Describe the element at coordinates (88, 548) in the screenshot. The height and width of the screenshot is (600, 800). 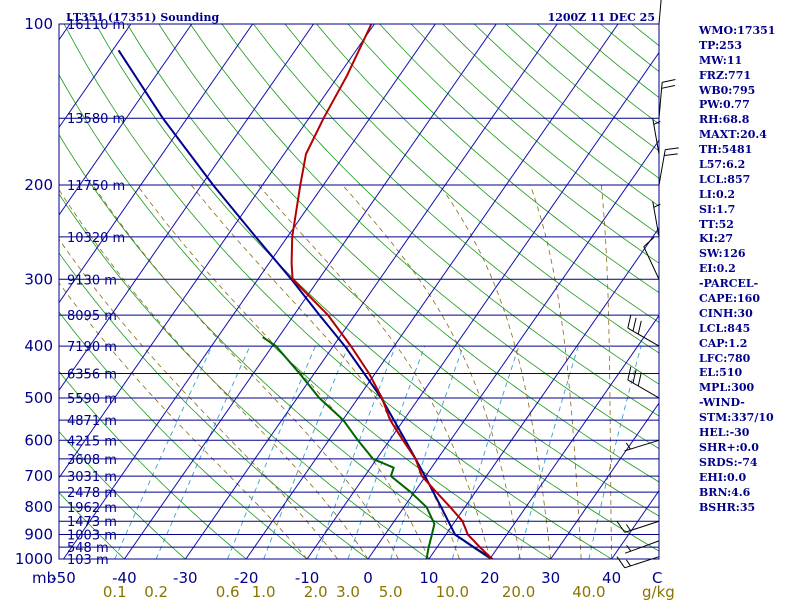
I see `height-label: 548 m` at that location.